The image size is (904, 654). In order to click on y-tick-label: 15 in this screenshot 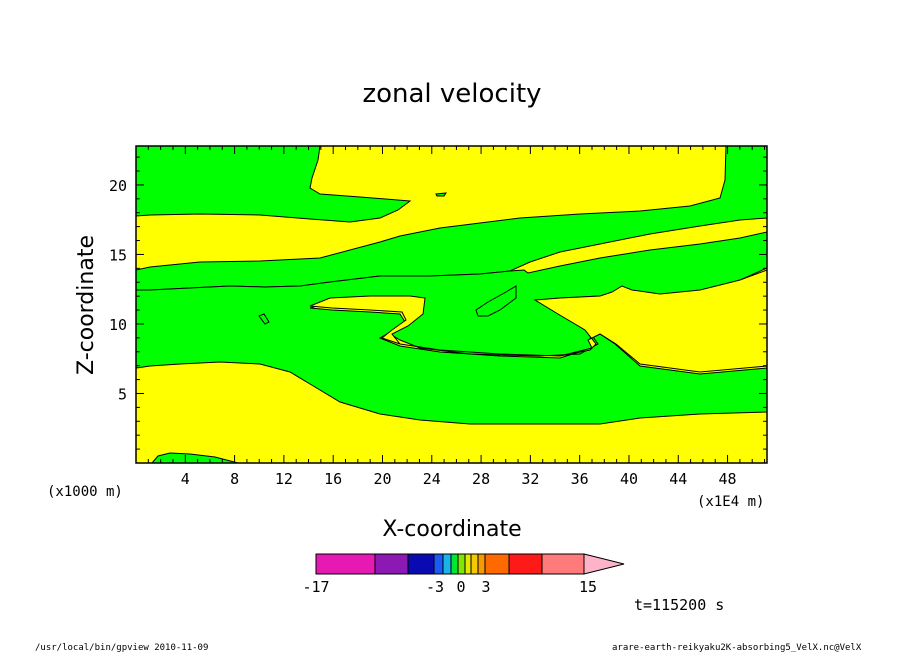, I will do `click(118, 255)`.